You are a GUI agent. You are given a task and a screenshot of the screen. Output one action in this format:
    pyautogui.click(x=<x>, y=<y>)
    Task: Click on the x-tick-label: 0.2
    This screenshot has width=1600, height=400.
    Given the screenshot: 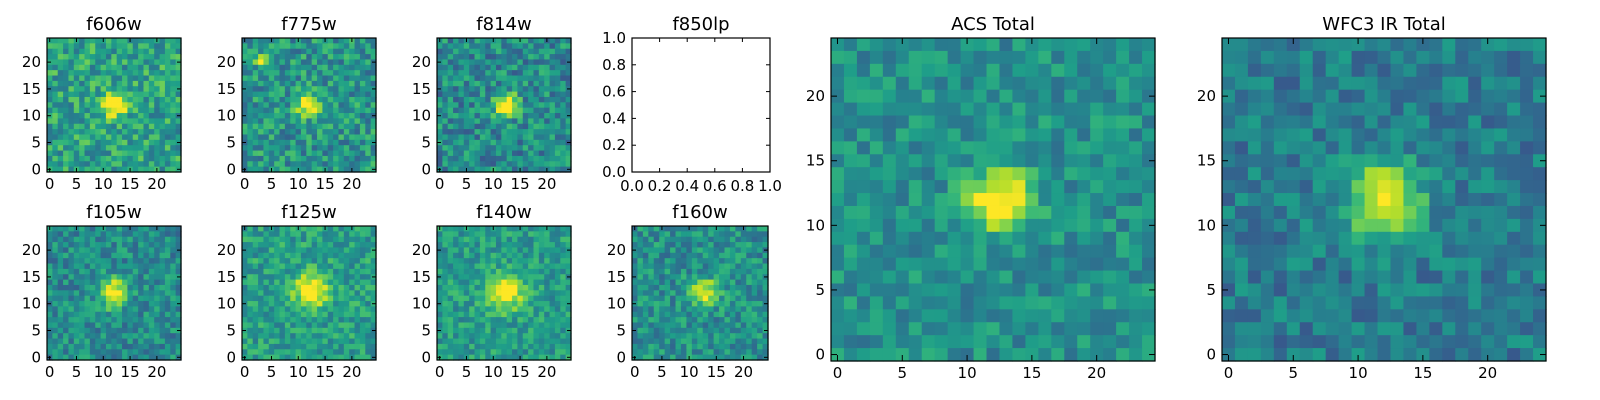 What is the action you would take?
    pyautogui.click(x=660, y=186)
    